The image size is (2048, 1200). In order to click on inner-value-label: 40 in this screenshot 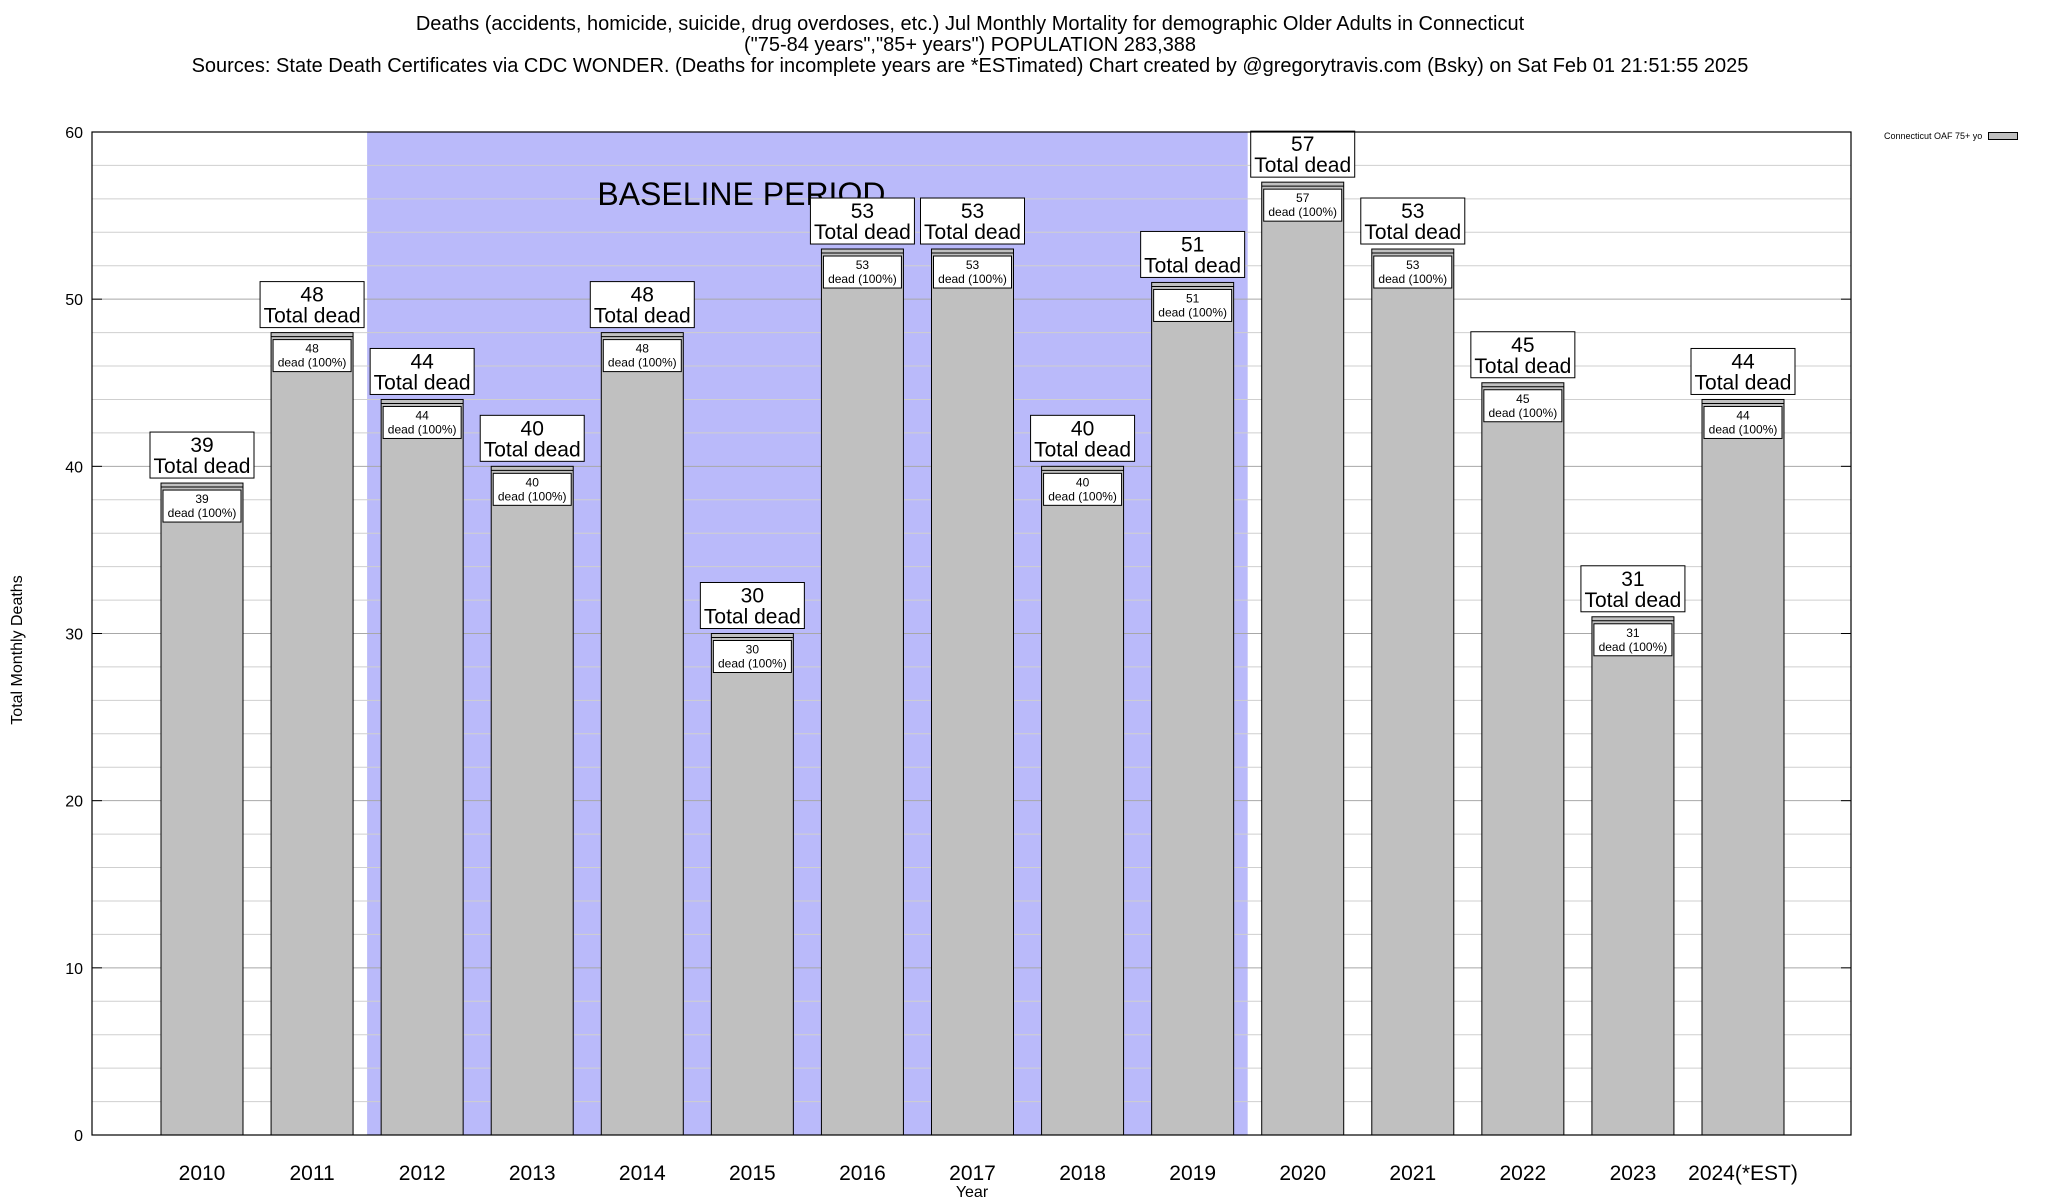, I will do `click(533, 482)`.